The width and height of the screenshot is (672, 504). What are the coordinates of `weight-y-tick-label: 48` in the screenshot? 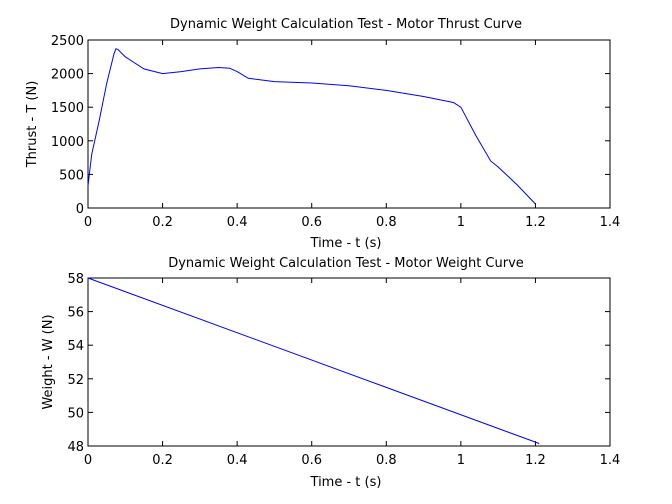 It's located at (75, 447).